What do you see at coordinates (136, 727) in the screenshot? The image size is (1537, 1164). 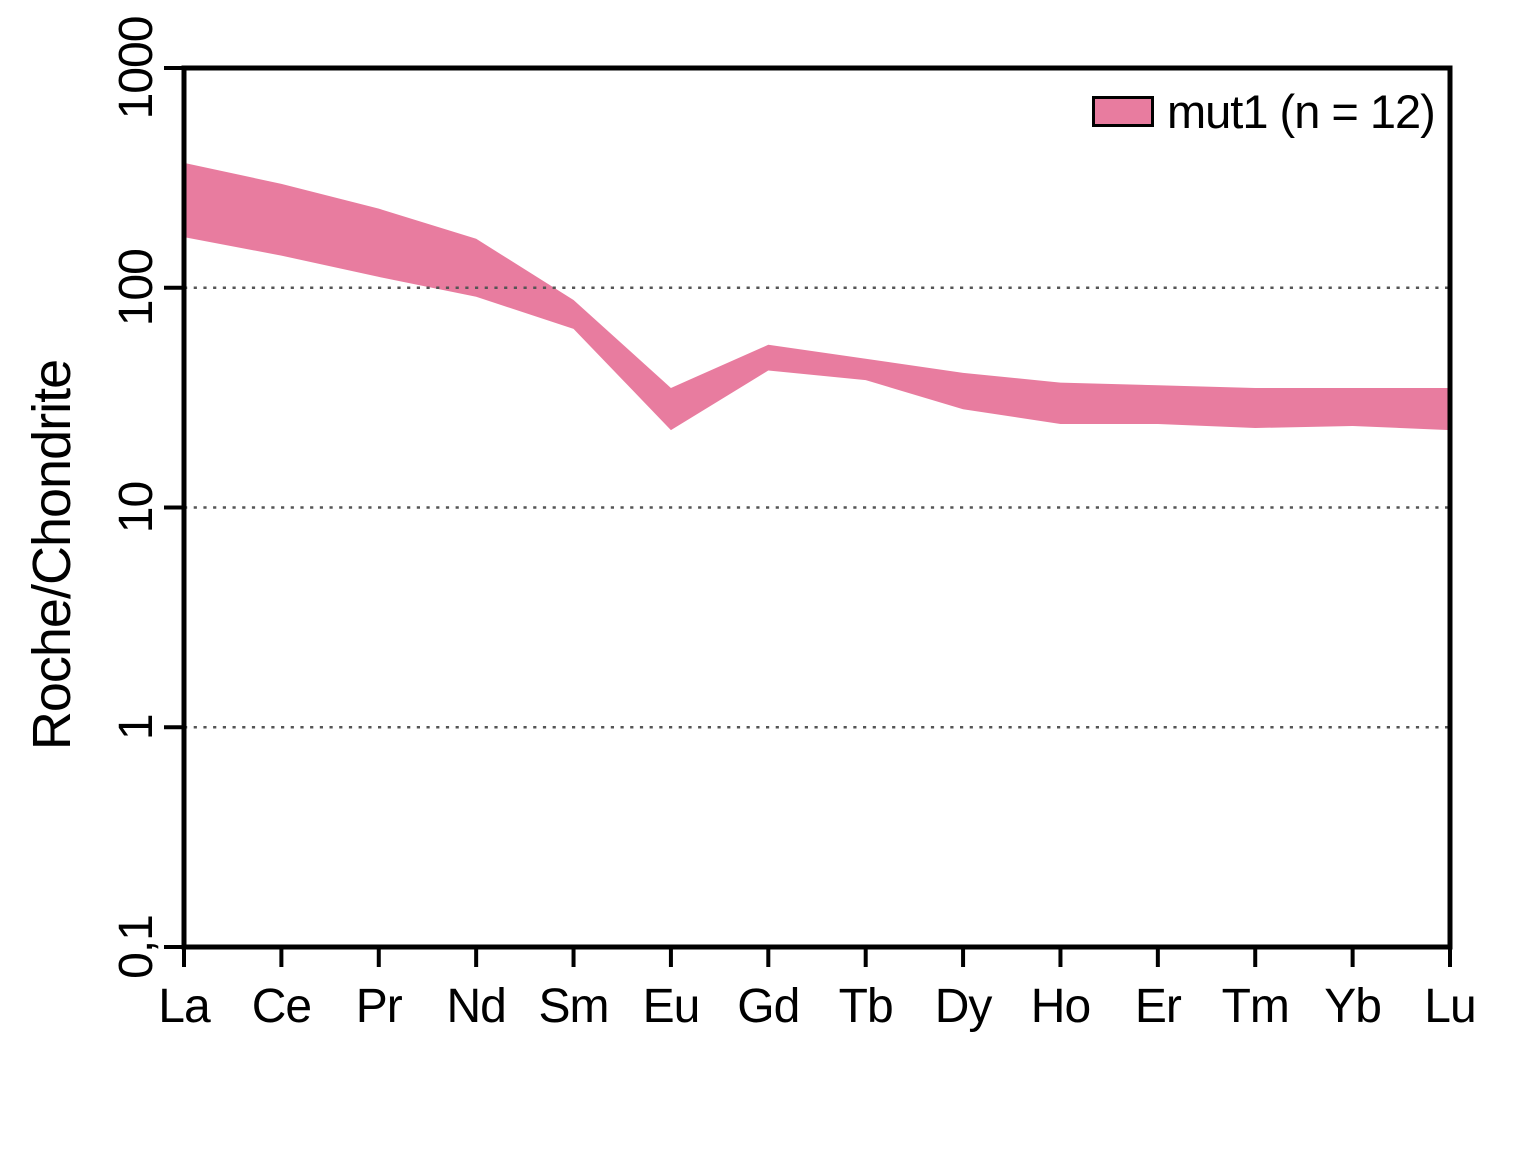 I see `y-tick-label: 1` at bounding box center [136, 727].